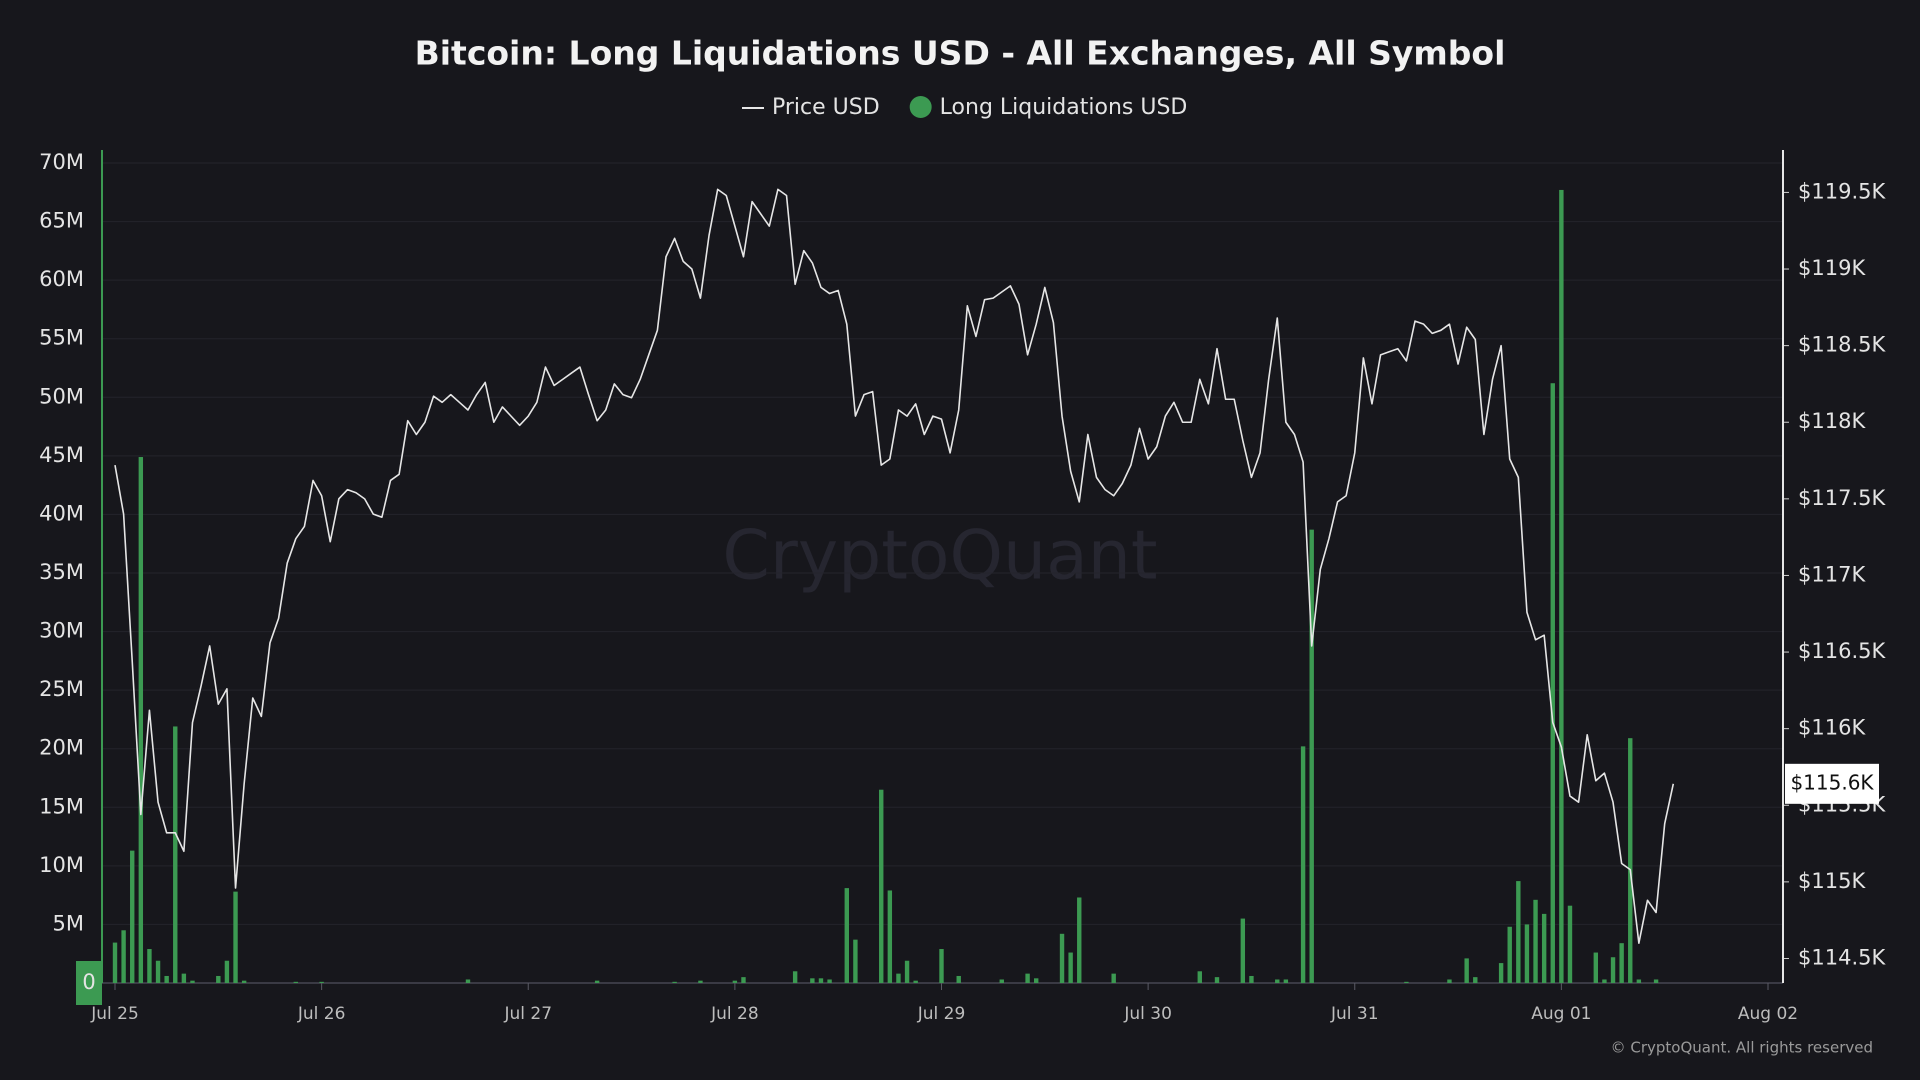  Describe the element at coordinates (114, 1014) in the screenshot. I see `x-tick-label: Jul 25` at that location.